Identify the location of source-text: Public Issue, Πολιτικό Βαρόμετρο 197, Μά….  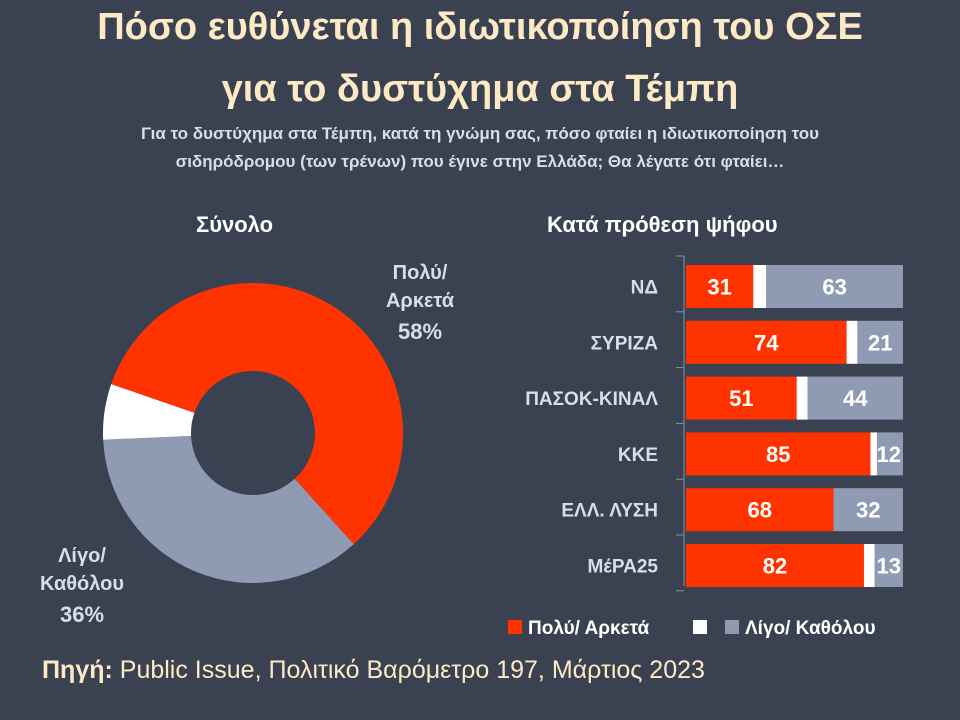
(408, 670).